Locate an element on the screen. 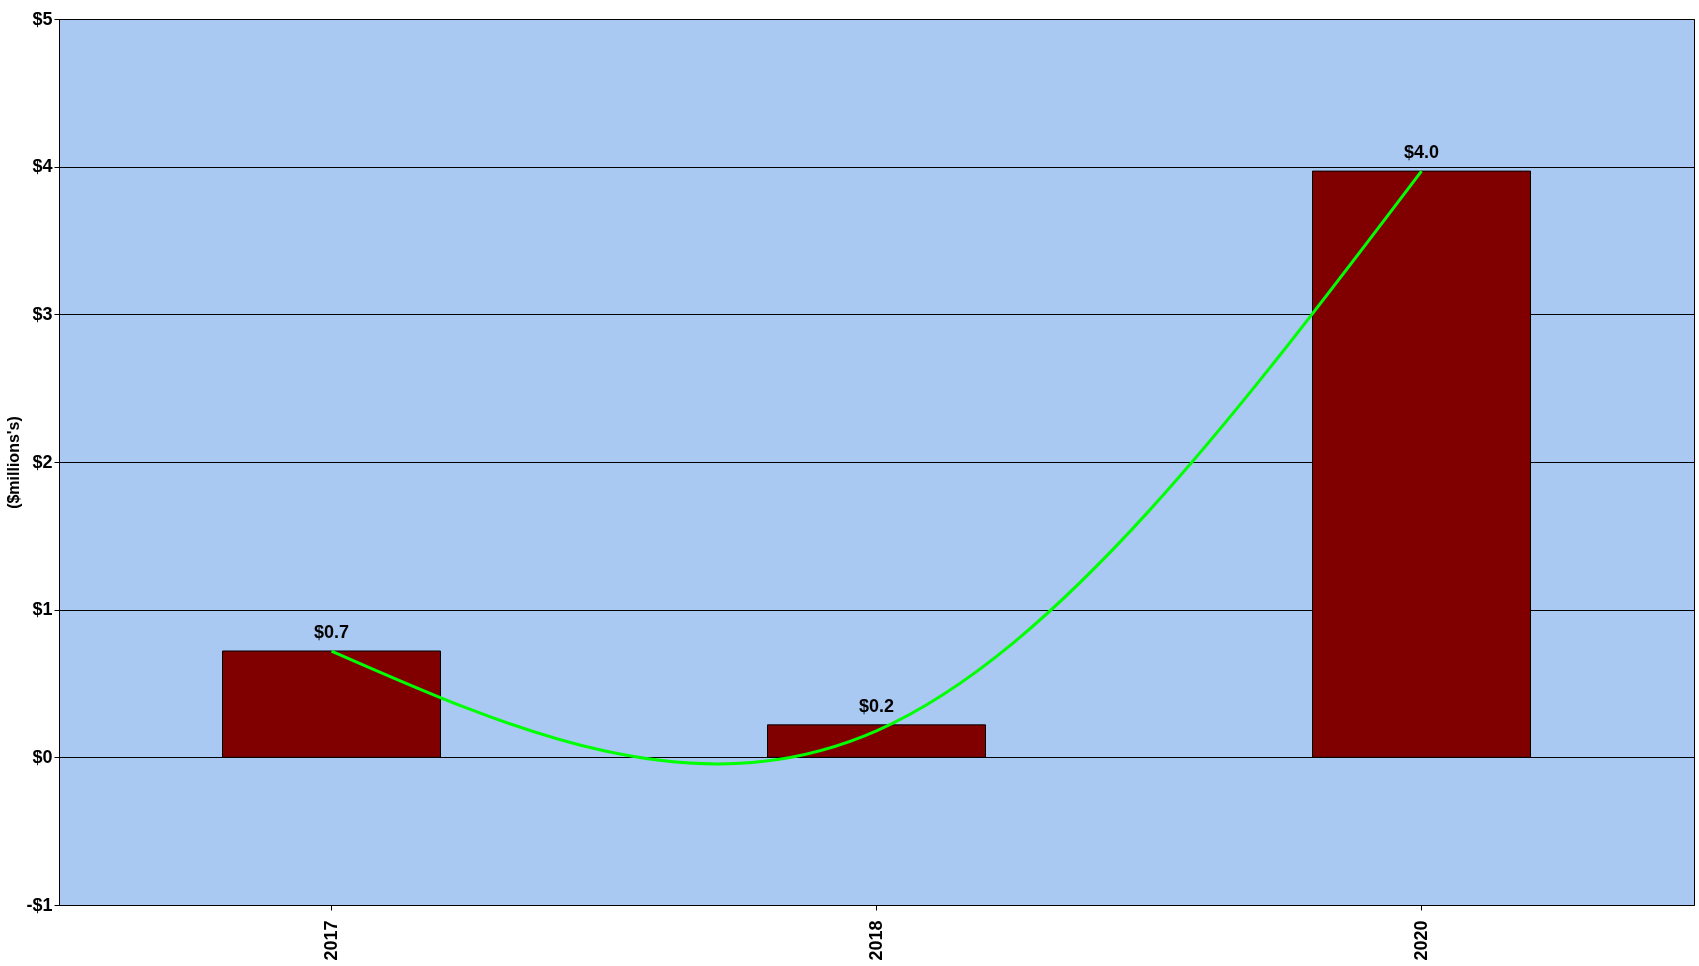 Image resolution: width=1699 pixels, height=966 pixels. x-tick-label: 2018 is located at coordinates (875, 940).